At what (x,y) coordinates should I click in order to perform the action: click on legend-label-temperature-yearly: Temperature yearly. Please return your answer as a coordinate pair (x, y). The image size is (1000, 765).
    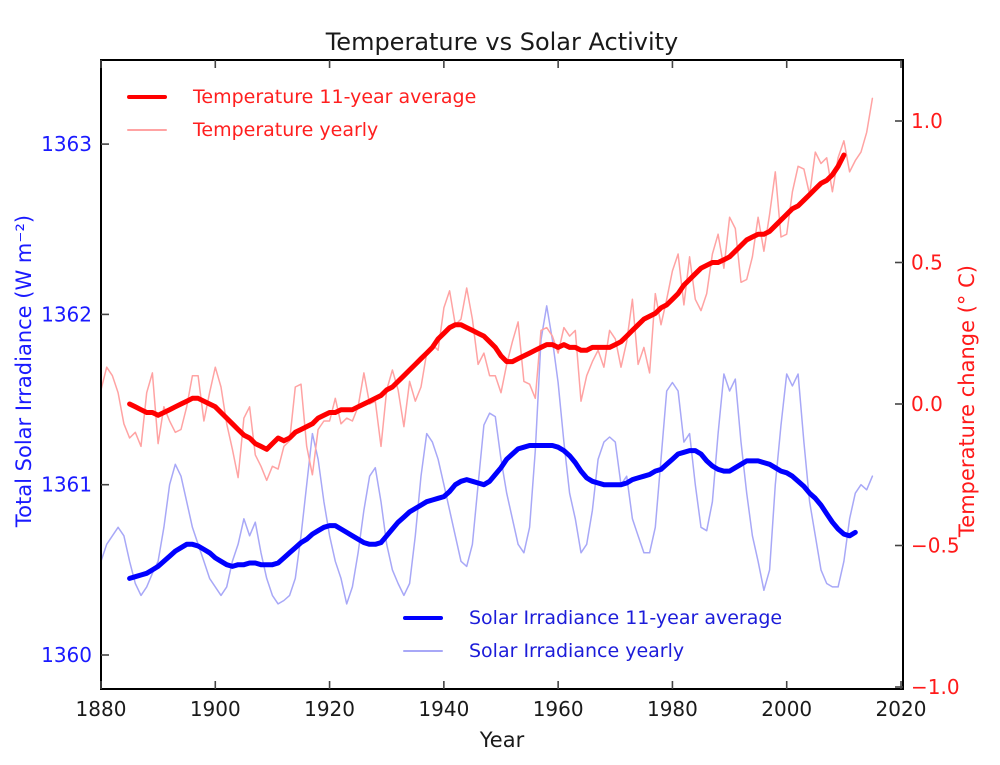
    Looking at the image, I should click on (286, 129).